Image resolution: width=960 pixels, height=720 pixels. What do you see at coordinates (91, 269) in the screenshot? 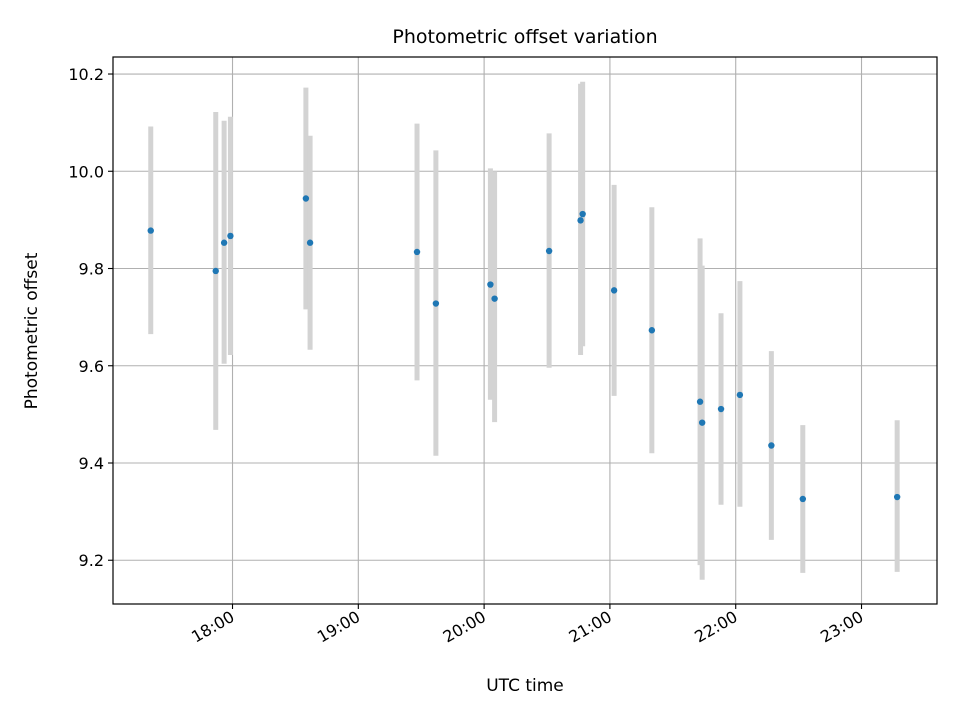
I see `y-tick-label: 9.8` at bounding box center [91, 269].